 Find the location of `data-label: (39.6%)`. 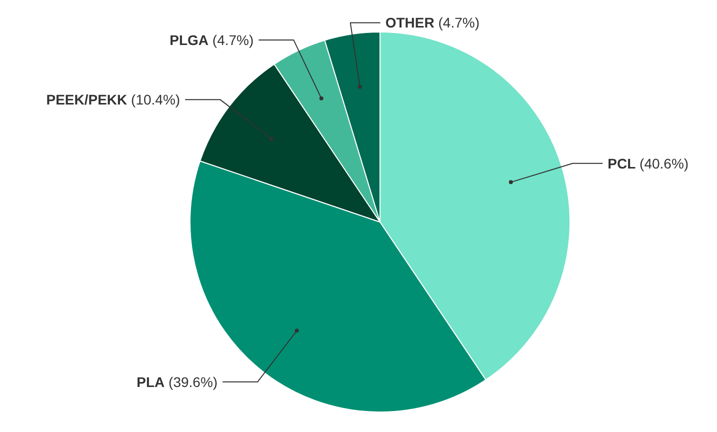

data-label: (39.6%) is located at coordinates (191, 382).